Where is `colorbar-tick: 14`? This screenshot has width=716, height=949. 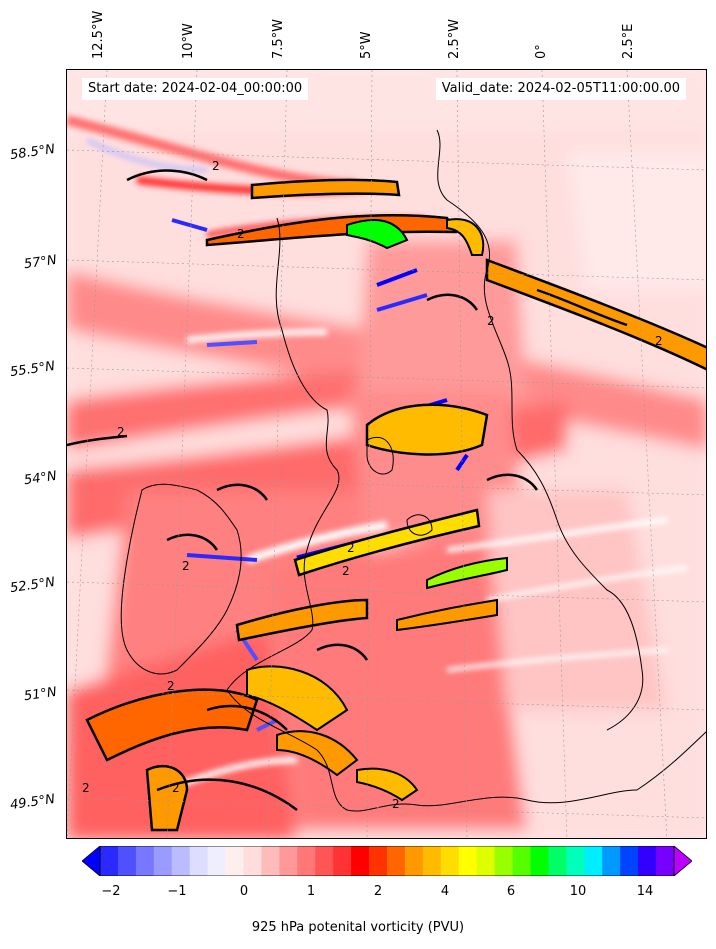 colorbar-tick: 14 is located at coordinates (645, 891).